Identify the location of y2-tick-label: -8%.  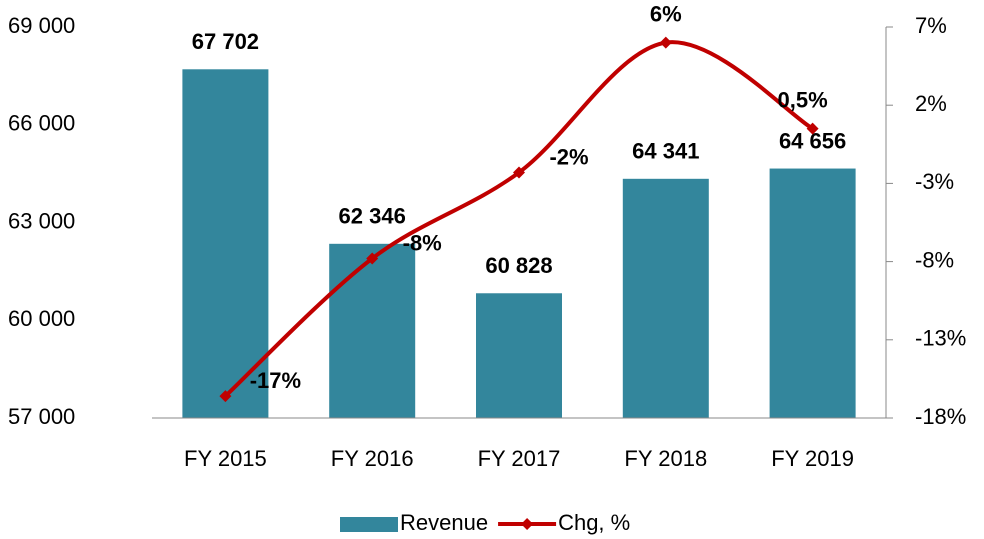
(934, 259).